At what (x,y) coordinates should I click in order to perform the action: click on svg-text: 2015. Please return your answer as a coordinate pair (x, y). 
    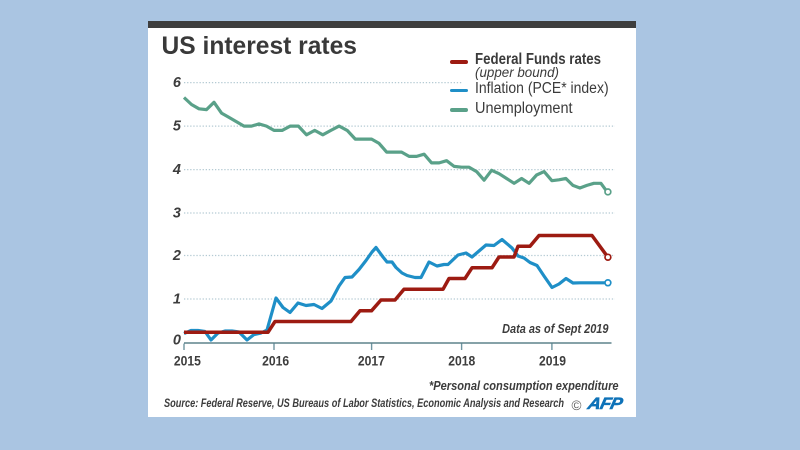
    Looking at the image, I should click on (187, 361).